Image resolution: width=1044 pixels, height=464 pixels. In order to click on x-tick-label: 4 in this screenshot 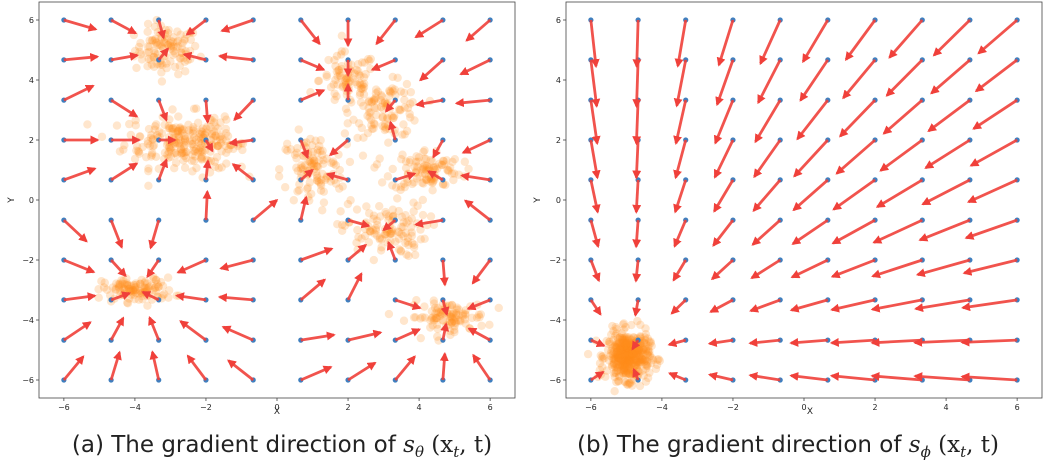, I will do `click(946, 407)`.